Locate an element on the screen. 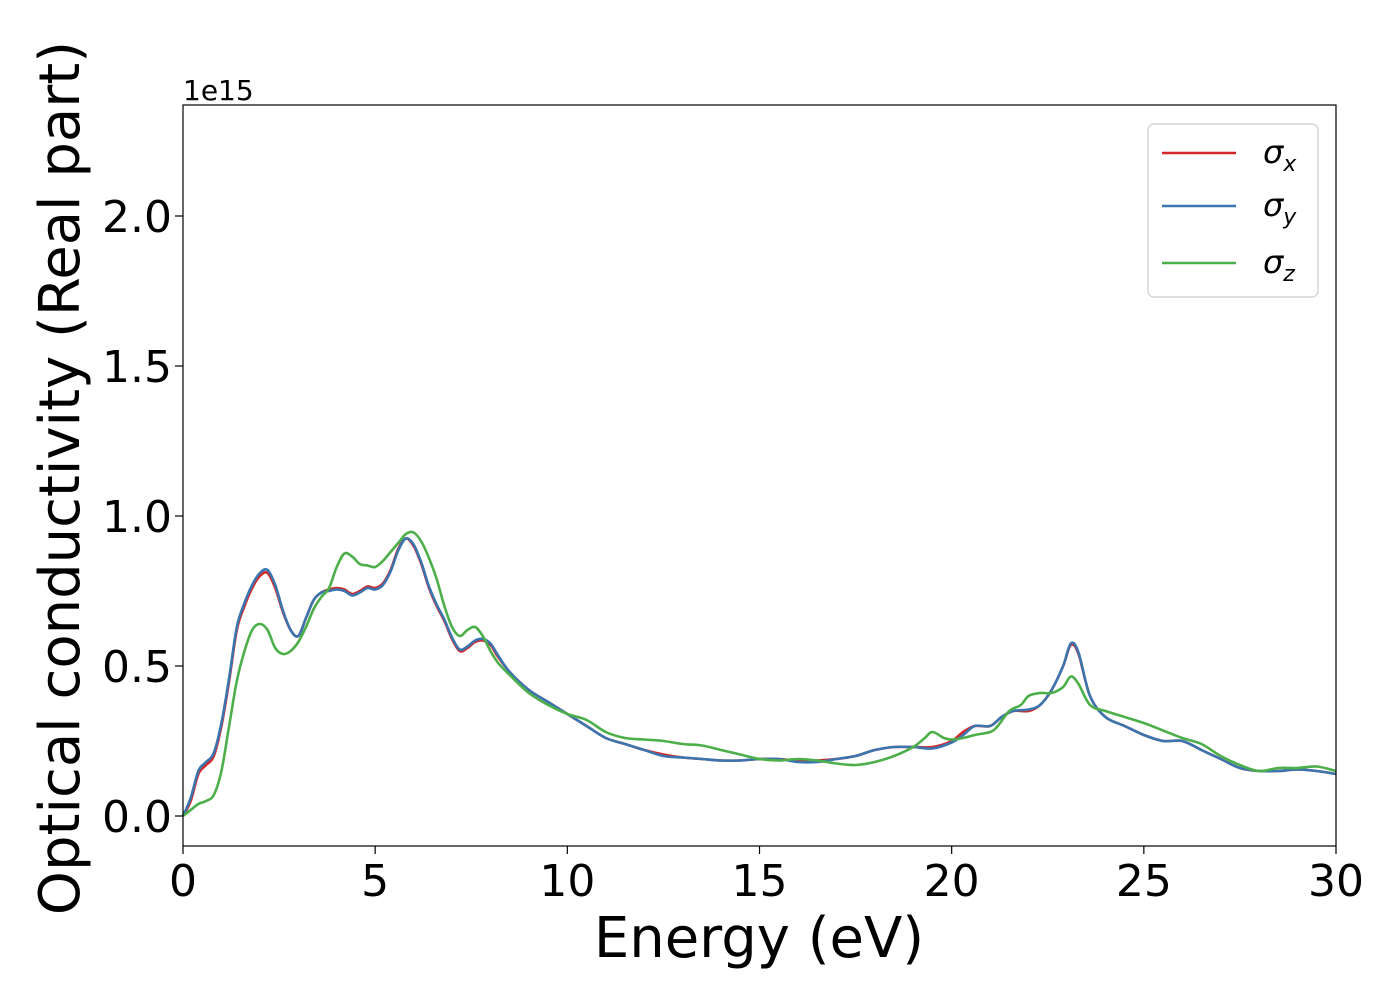  legend-label-y: σy is located at coordinates (1280, 208).